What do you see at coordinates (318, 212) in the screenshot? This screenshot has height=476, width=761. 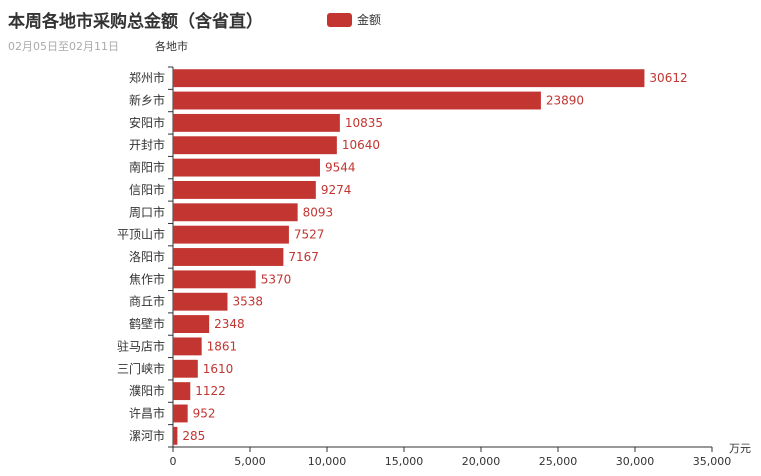 I see `data-label: 8093` at bounding box center [318, 212].